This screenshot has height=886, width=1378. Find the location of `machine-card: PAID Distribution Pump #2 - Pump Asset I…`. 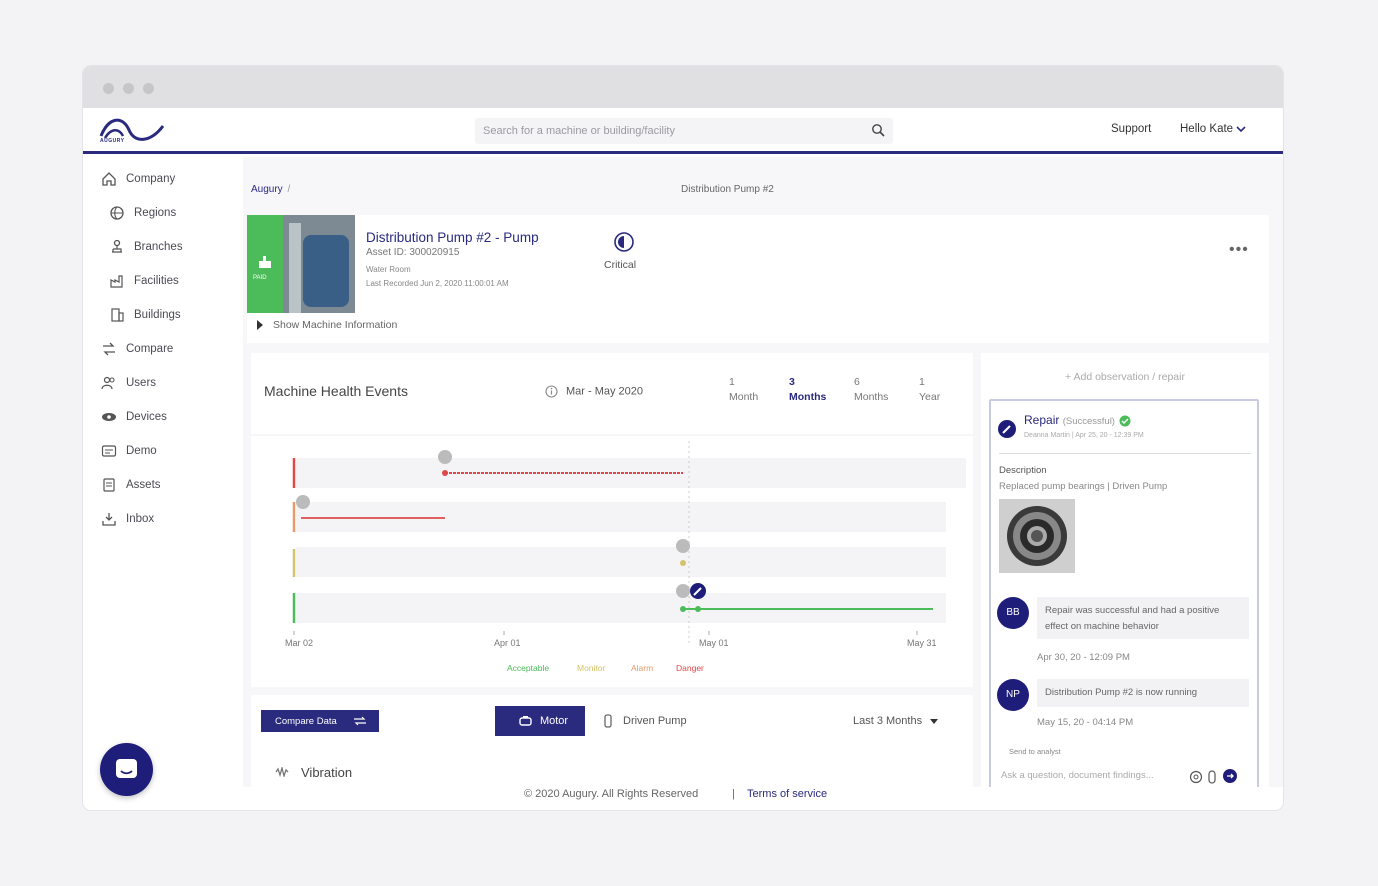

machine-card: PAID Distribution Pump #2 - Pump Asset I… is located at coordinates (758, 279).